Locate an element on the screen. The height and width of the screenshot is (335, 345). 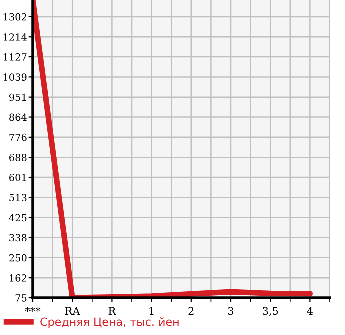
x-tick-label: R is located at coordinates (112, 311).